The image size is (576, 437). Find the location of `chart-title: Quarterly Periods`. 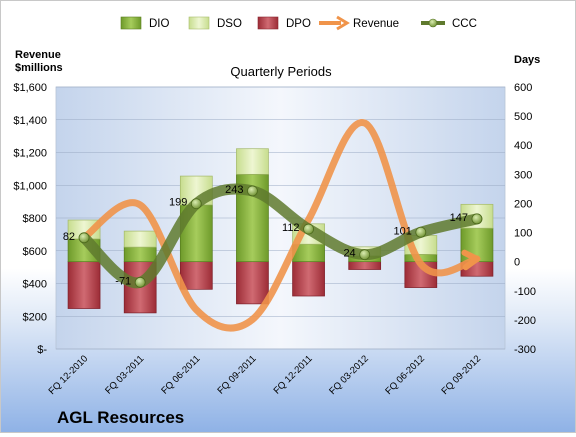

chart-title: Quarterly Periods is located at coordinates (281, 71).